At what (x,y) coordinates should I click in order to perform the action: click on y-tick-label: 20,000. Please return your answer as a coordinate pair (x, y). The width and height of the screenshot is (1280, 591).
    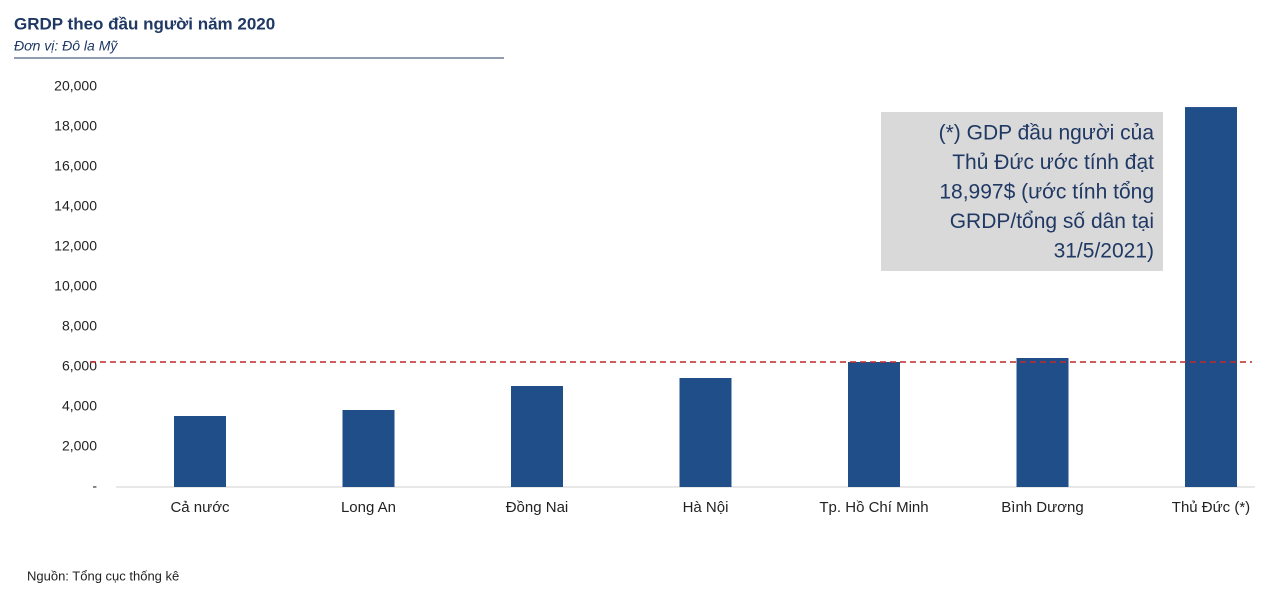
    Looking at the image, I should click on (75, 86).